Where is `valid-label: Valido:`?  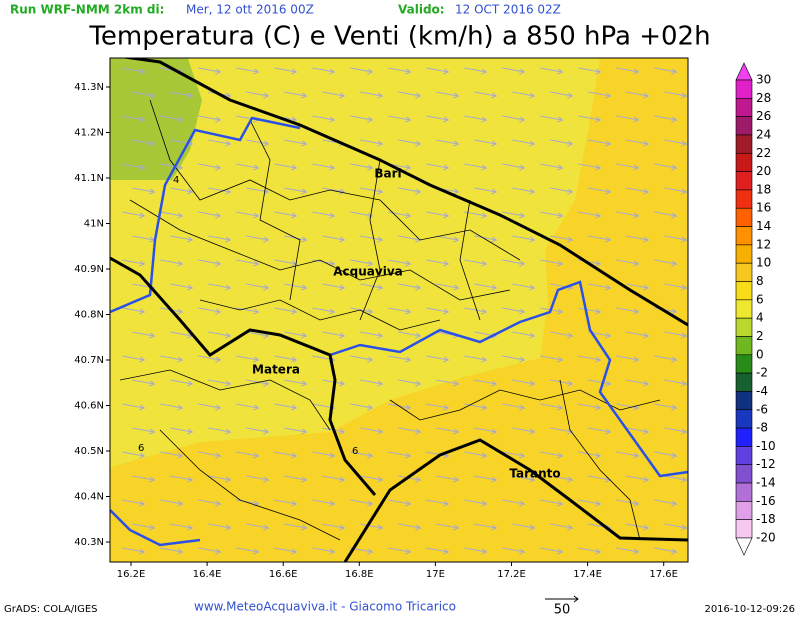 valid-label: Valido: is located at coordinates (421, 10).